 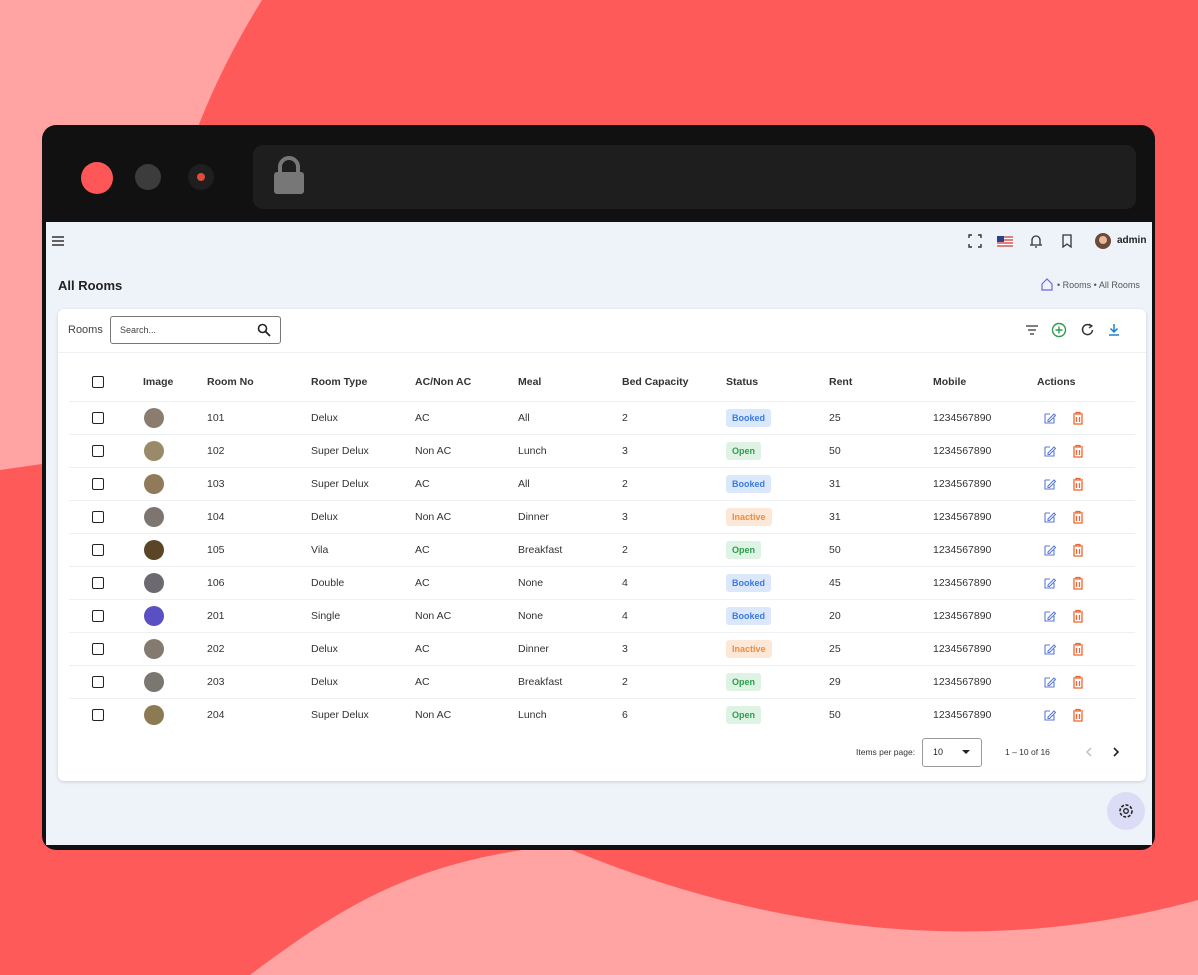 What do you see at coordinates (835, 583) in the screenshot?
I see `table-cell: 45` at bounding box center [835, 583].